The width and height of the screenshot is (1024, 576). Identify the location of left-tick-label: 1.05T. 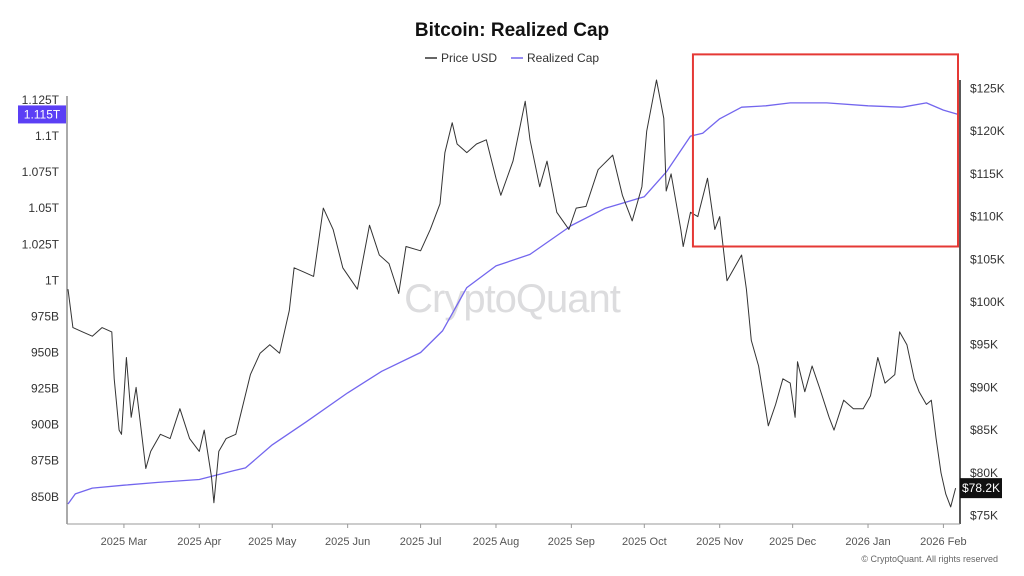
(43, 208).